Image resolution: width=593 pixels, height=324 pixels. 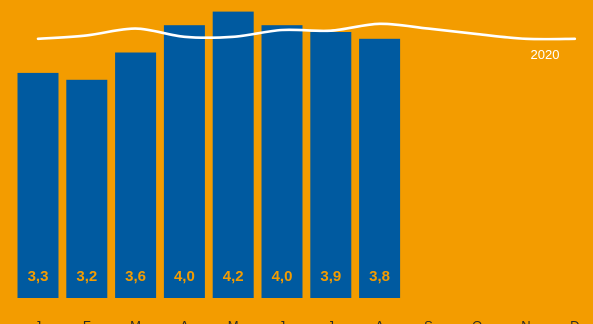 What do you see at coordinates (545, 54) in the screenshot?
I see `series-label-2020: 2020` at bounding box center [545, 54].